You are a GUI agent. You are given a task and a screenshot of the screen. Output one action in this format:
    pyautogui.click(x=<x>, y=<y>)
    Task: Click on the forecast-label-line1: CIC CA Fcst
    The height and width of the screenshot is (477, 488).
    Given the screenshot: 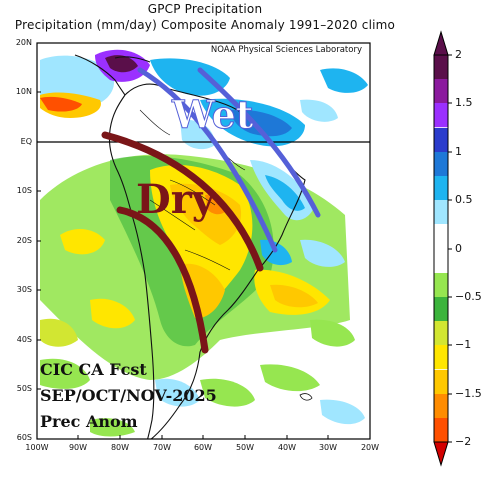 What is the action you would take?
    pyautogui.click(x=93, y=369)
    